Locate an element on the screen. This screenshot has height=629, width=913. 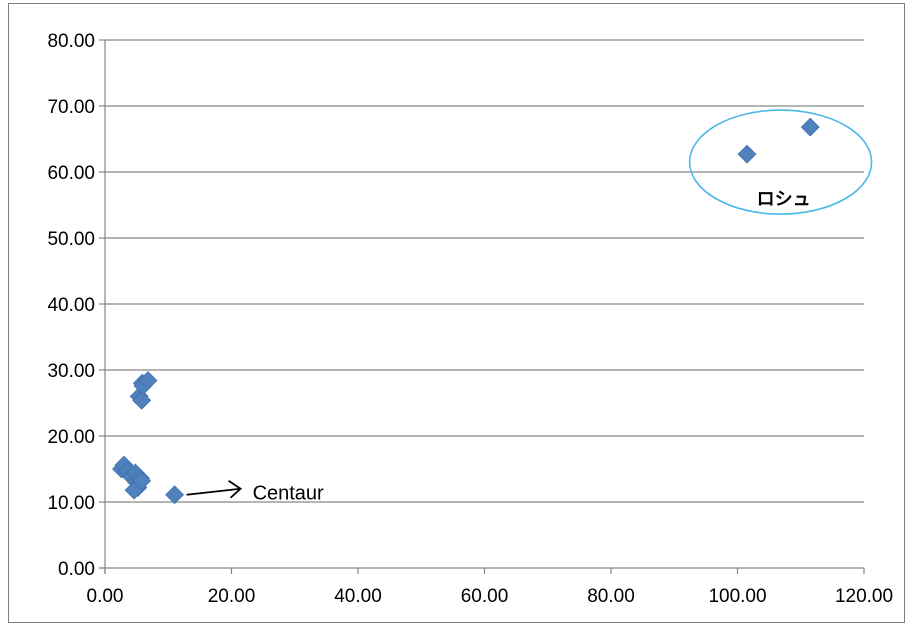
y-tick-label: 40.00 is located at coordinates (71, 305).